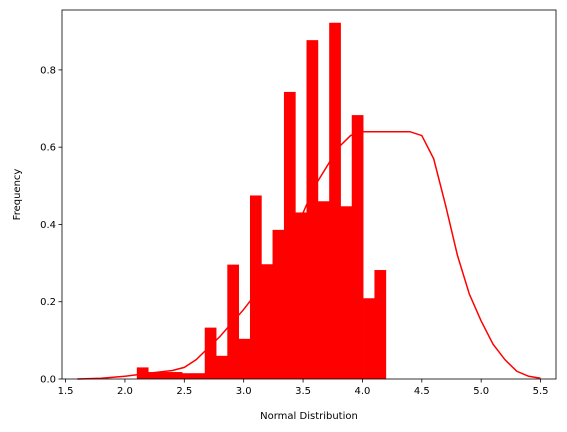 The image size is (567, 432). I want to click on x-tick-label-0: 1.5, so click(66, 391).